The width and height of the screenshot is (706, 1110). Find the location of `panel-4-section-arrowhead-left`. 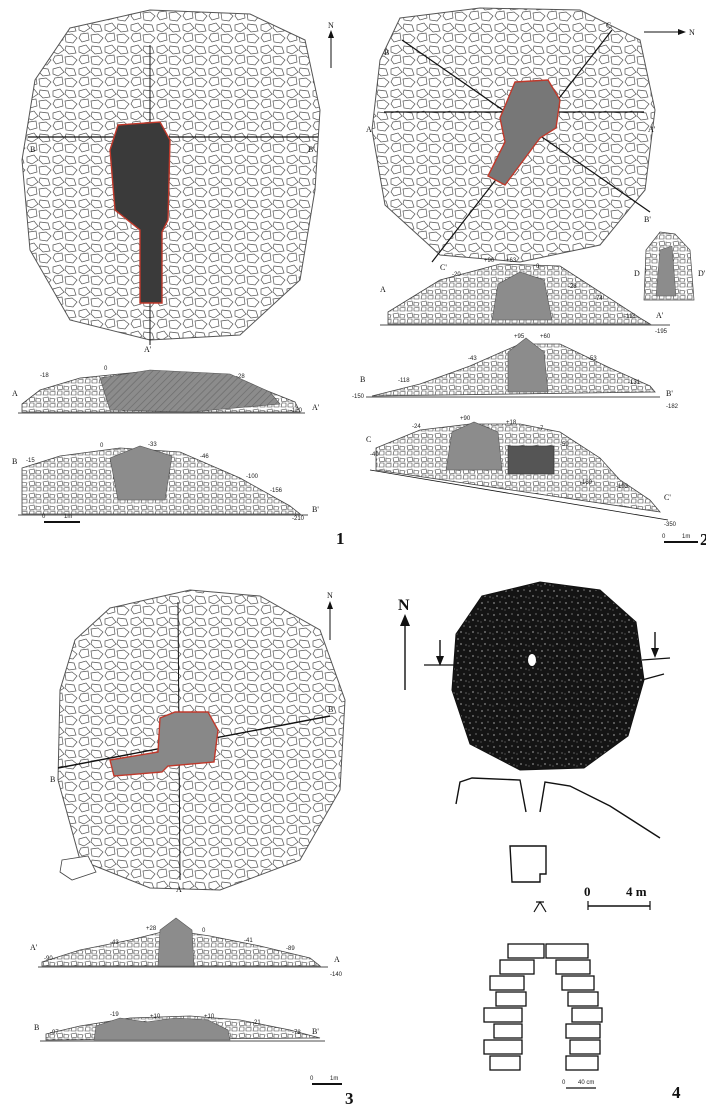

panel-4-section-arrowhead-left is located at coordinates (440, 661).